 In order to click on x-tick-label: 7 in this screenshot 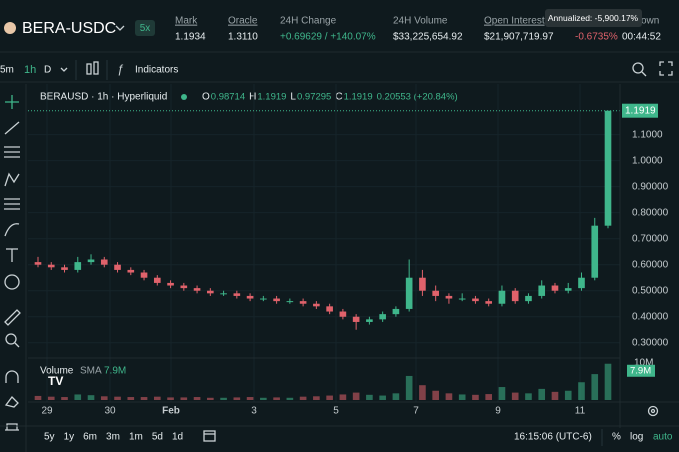, I will do `click(416, 411)`.